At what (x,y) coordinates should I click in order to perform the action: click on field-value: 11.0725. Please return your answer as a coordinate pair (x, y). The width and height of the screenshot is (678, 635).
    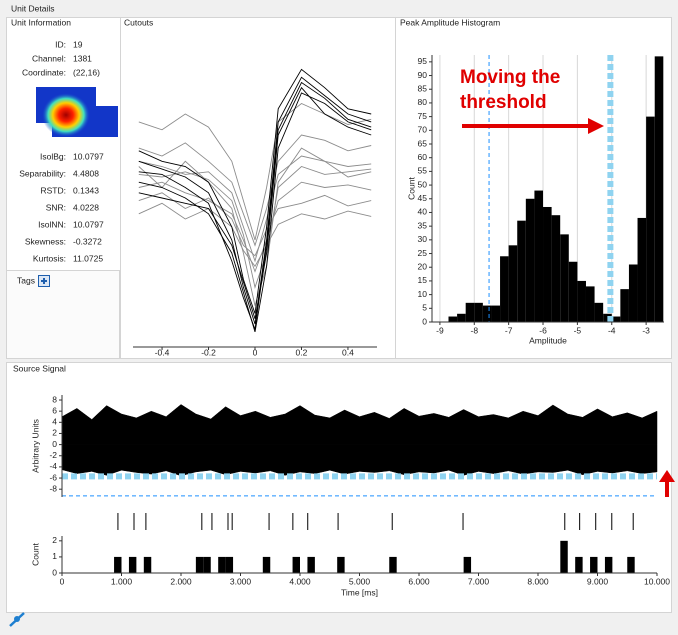
    Looking at the image, I should click on (88, 258).